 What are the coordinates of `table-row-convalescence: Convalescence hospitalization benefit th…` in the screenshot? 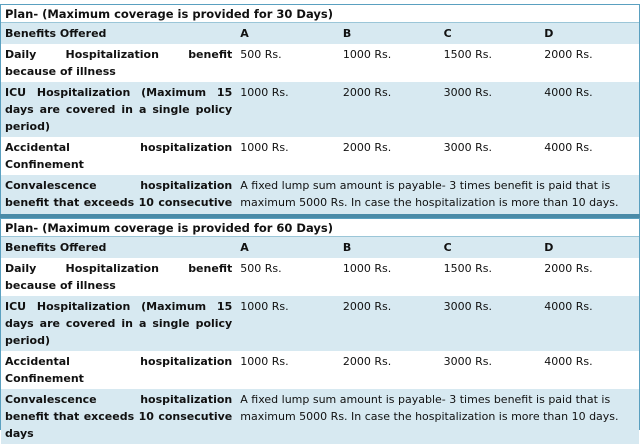 It's located at (320, 416).